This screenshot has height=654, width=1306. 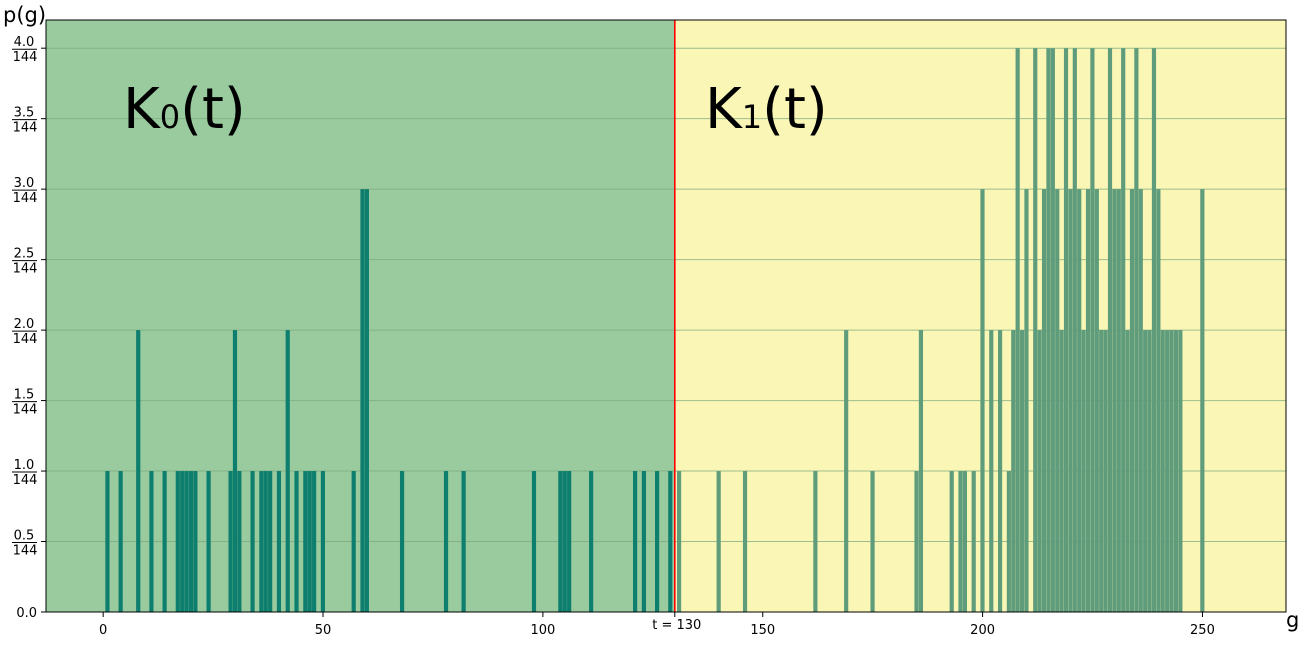 I want to click on region-label-k0: K0(t), so click(x=184, y=109).